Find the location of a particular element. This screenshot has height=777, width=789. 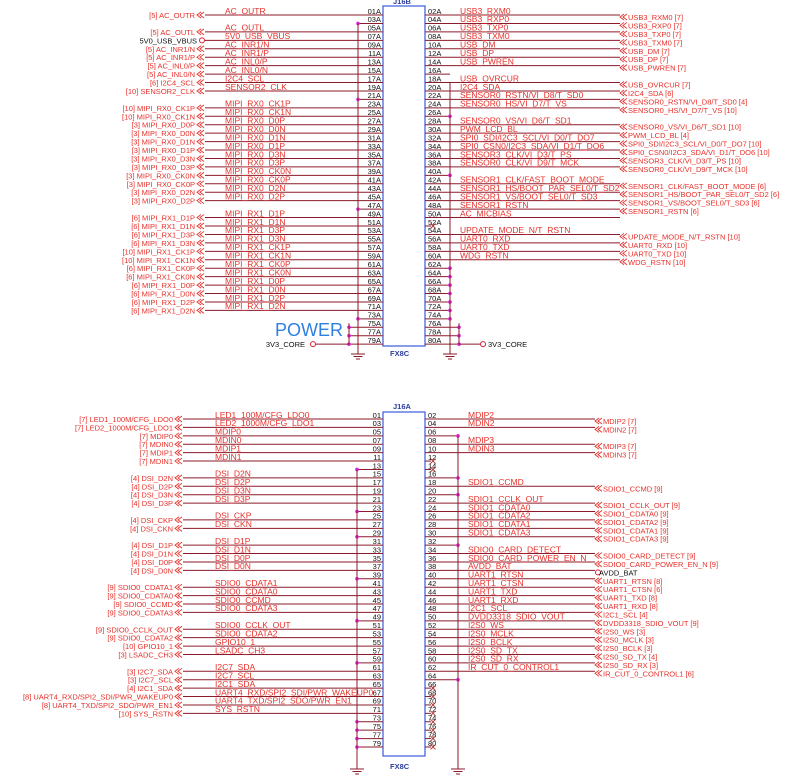

offpage-label: [6] MIPI_RX1_D3N is located at coordinates (163, 243).